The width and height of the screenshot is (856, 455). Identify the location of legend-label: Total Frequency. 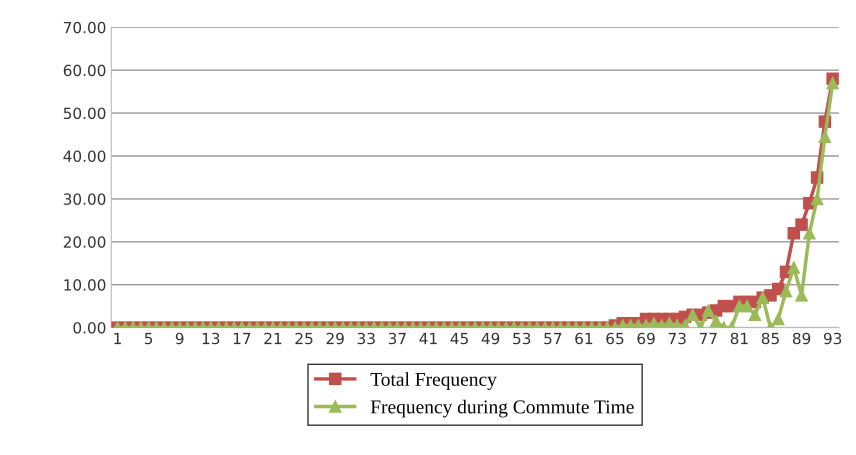
(433, 381).